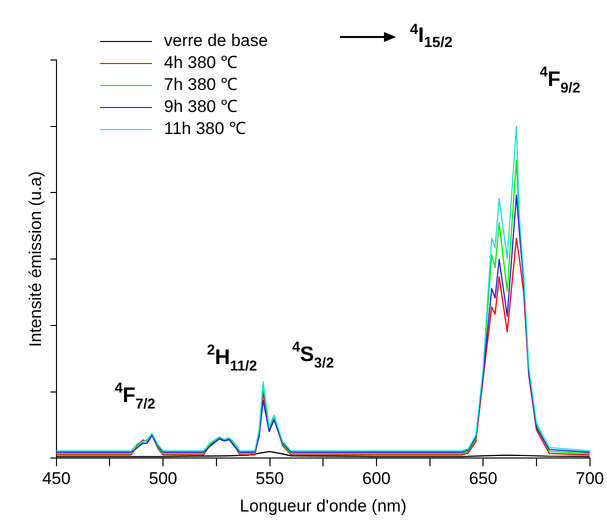 Image resolution: width=607 pixels, height=521 pixels. Describe the element at coordinates (201, 85) in the screenshot. I see `legend-label: 7h 380 ℃` at that location.